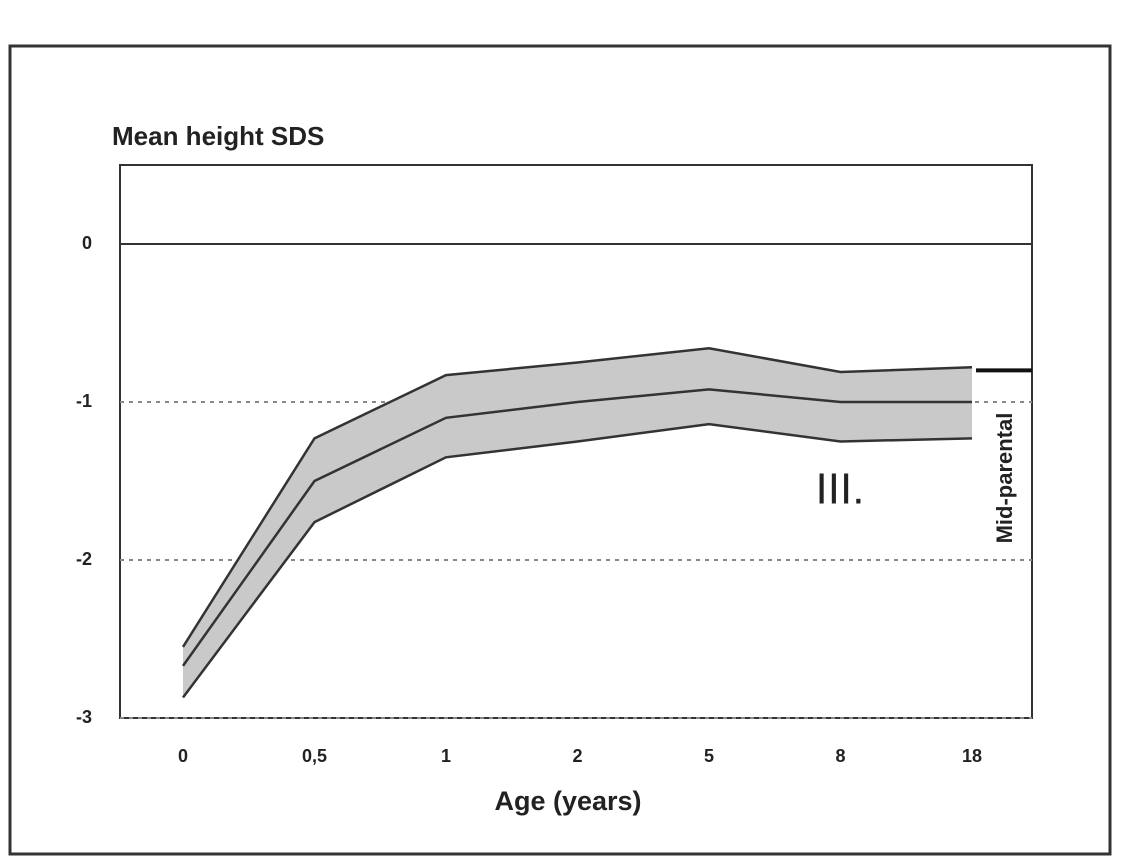 The image size is (1124, 862). I want to click on y-tick-label: -3, so click(84, 717).